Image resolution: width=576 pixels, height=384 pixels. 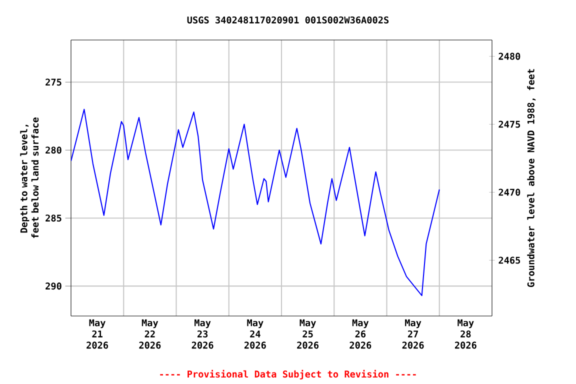 I want to click on x-tick-label: May 27 2026, so click(x=413, y=334).